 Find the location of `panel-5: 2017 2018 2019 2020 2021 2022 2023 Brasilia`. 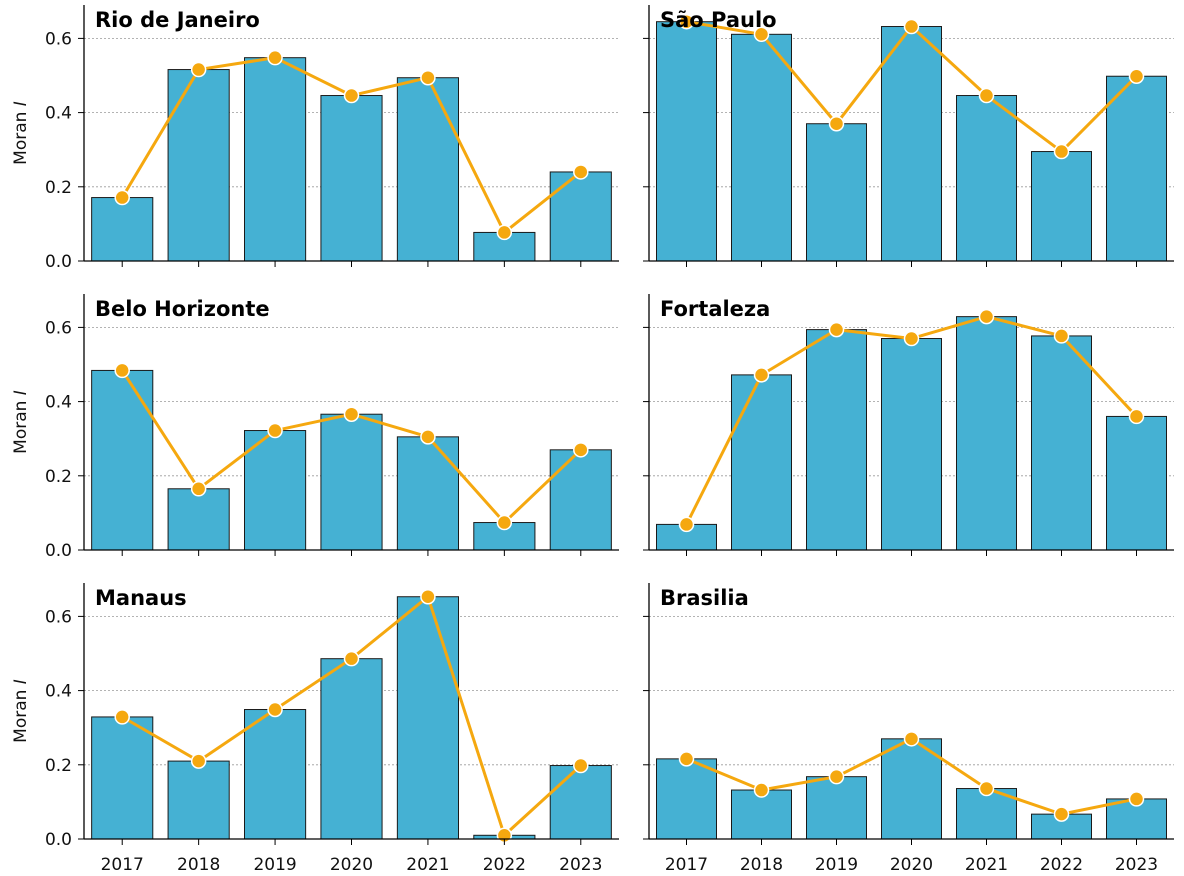

panel-5: 2017 2018 2019 2020 2021 2022 2023 Brasilia is located at coordinates (908, 729).